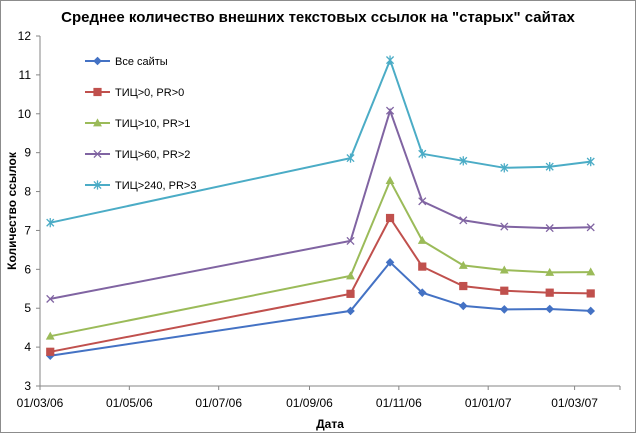 The width and height of the screenshot is (636, 433). I want to click on legend-item: ТИЦ>0, PR>0, so click(134, 93).